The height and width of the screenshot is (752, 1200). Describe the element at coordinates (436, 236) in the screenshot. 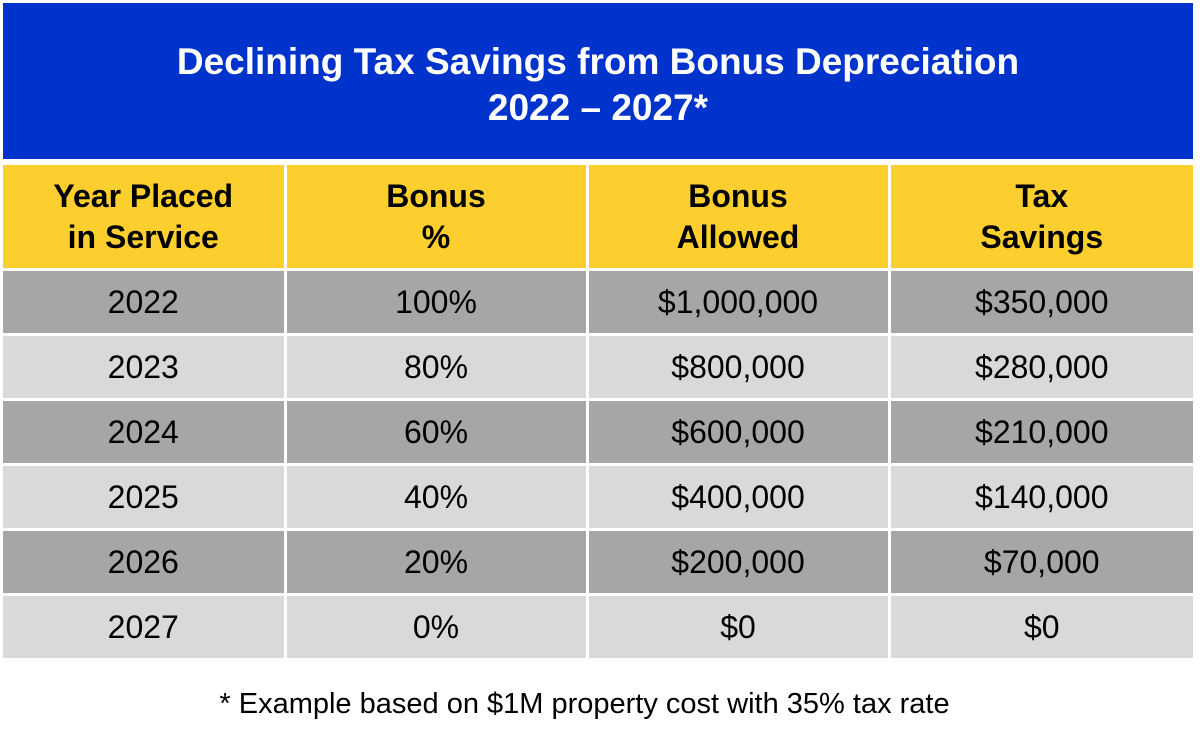

I see `header-bonus-percent-line-2: %` at that location.